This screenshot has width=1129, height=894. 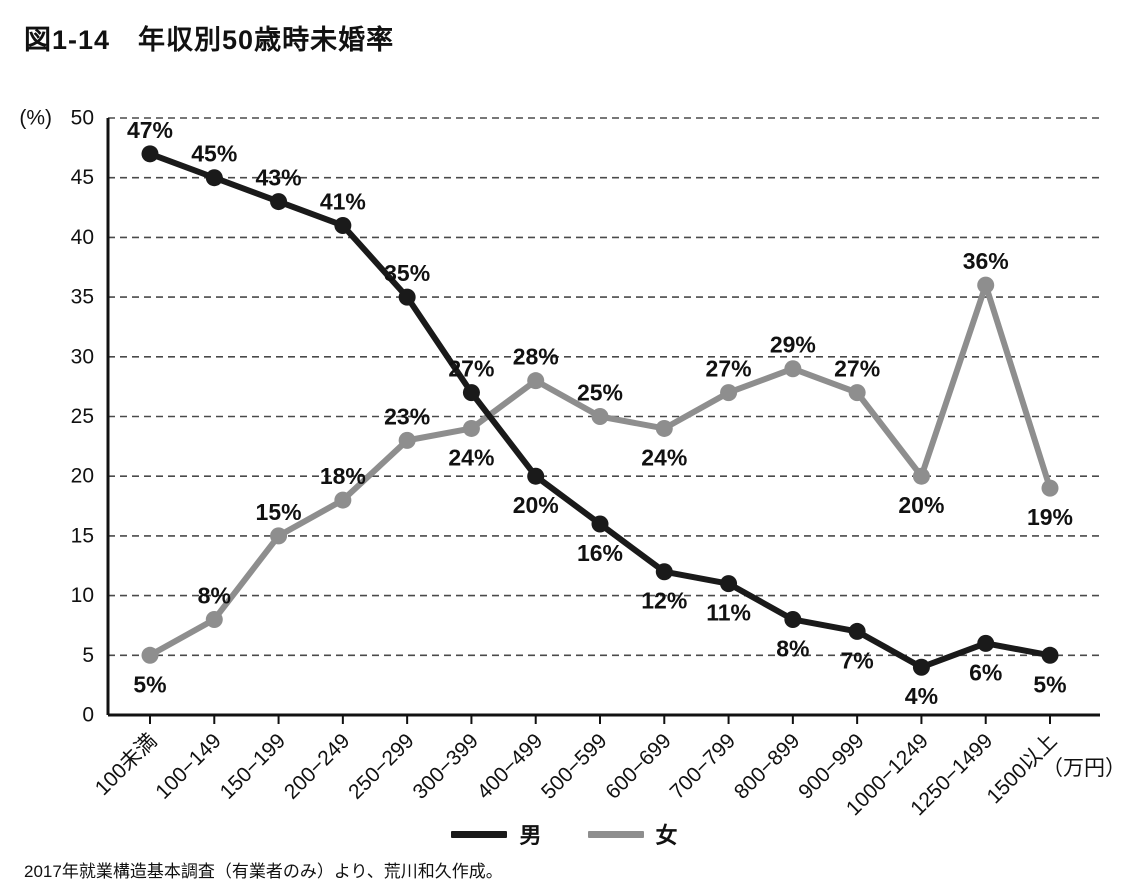 I want to click on y-tick-label: 40, so click(x=82, y=237).